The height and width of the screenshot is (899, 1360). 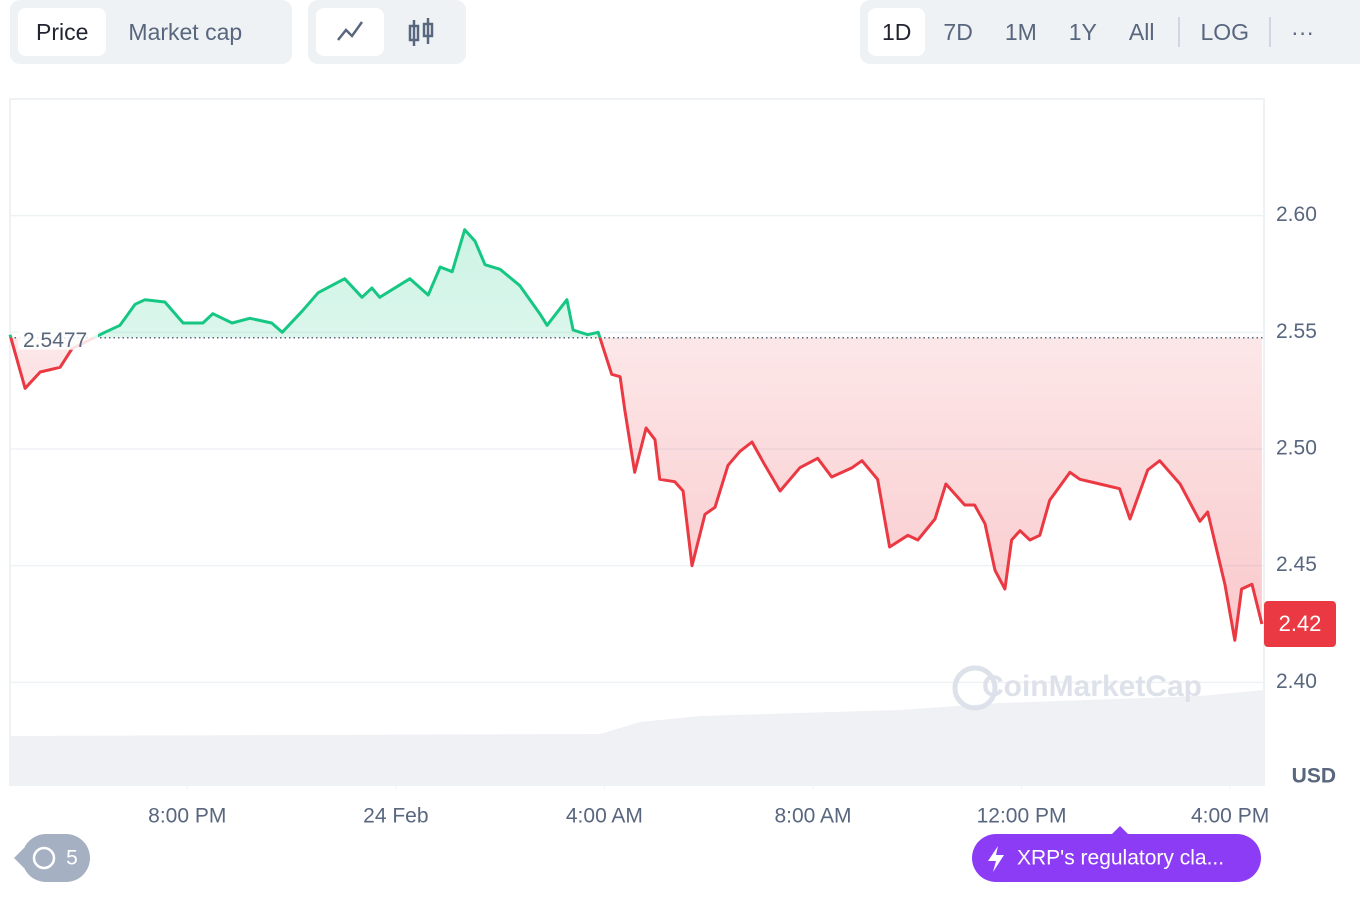 I want to click on candle-icon, so click(x=421, y=32).